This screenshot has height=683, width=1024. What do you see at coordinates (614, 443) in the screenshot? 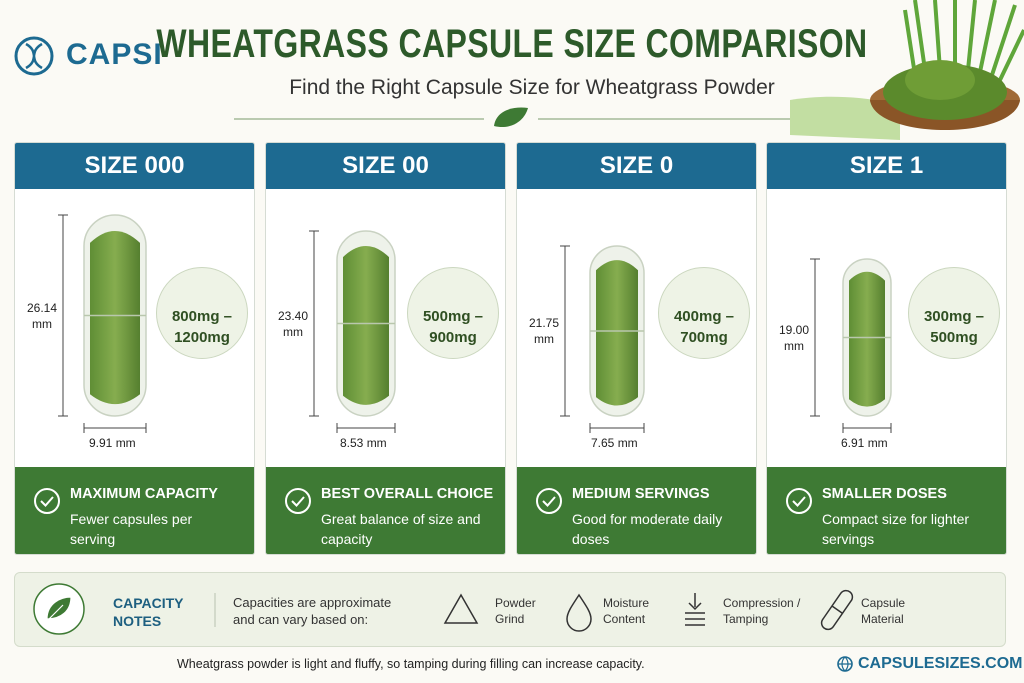
I see `width-label: 7.65 mm` at bounding box center [614, 443].